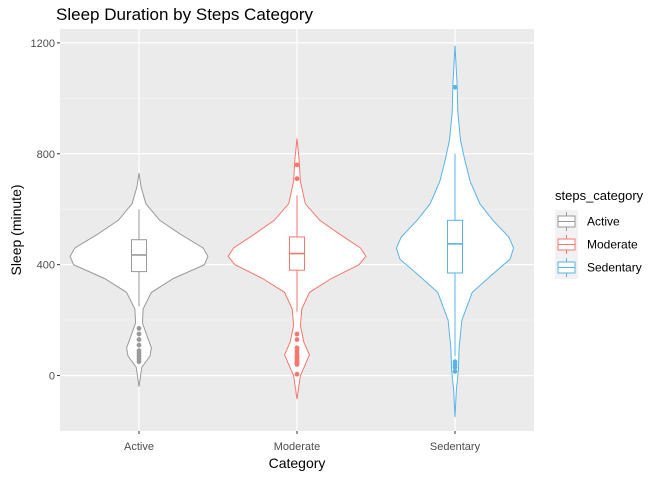 Image resolution: width=666 pixels, height=478 pixels. I want to click on y-tick-label: 800, so click(46, 155).